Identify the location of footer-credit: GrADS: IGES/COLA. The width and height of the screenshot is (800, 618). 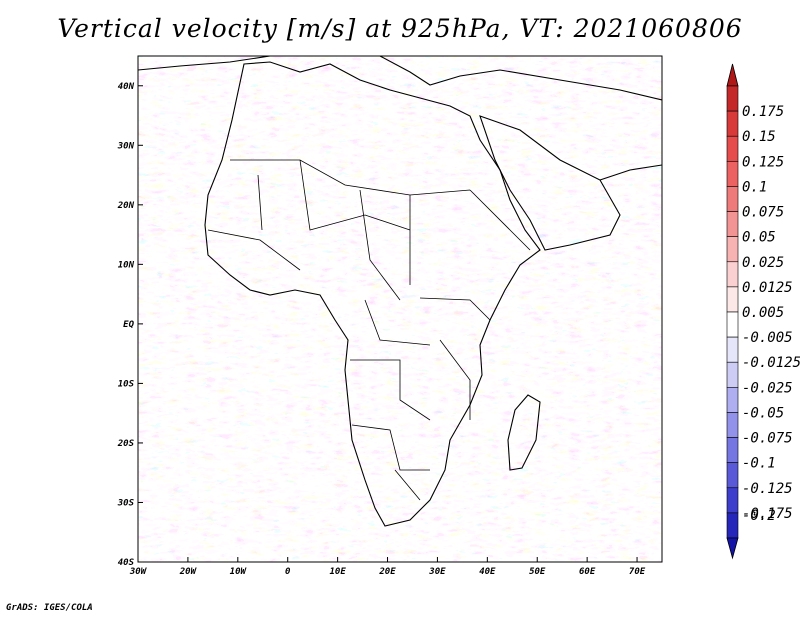
(49, 608).